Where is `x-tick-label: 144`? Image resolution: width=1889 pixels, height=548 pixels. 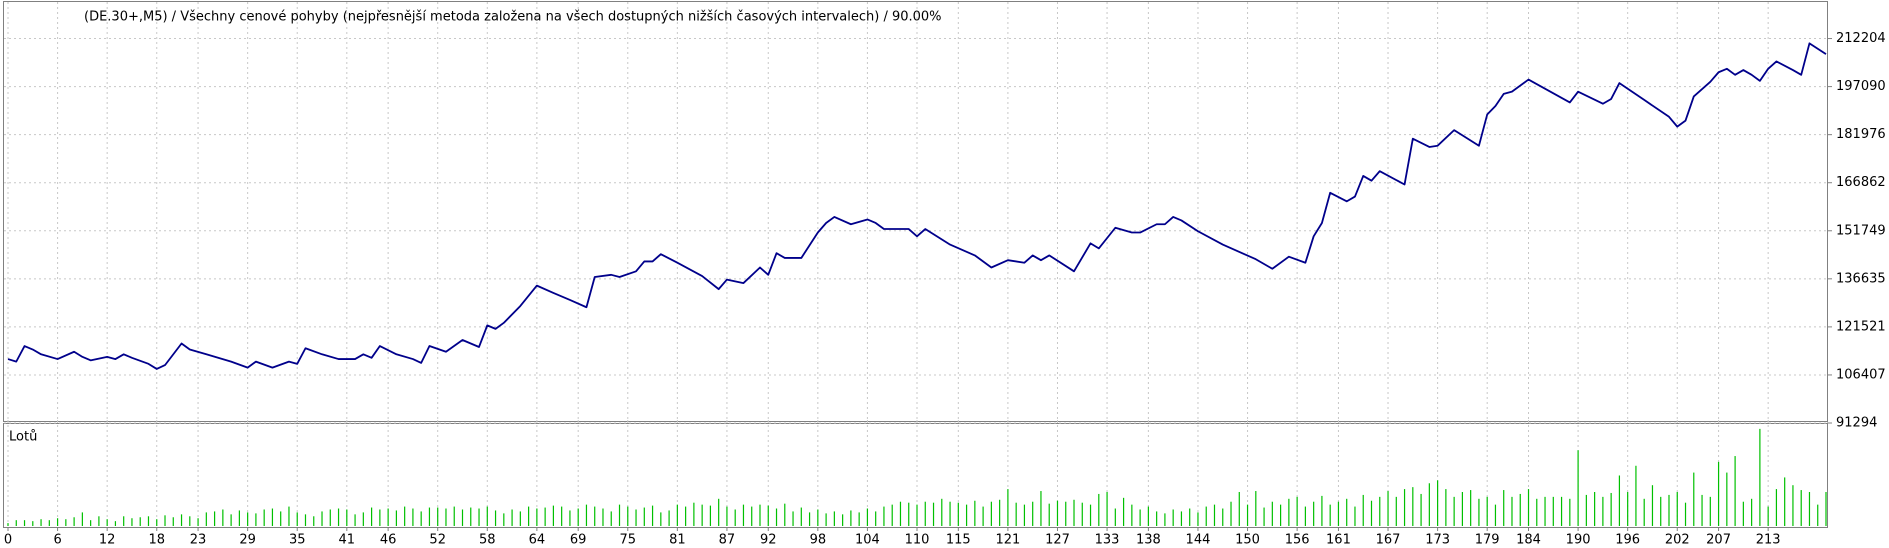 x-tick-label: 144 is located at coordinates (1198, 540).